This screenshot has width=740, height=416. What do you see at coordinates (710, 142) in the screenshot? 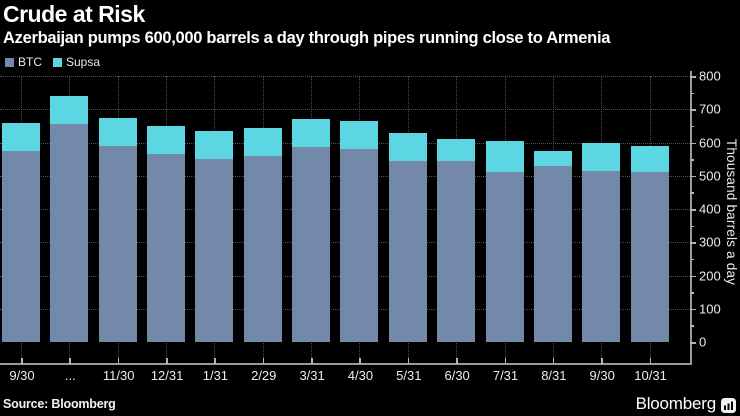
I see `y-tick-label: 600` at bounding box center [710, 142].